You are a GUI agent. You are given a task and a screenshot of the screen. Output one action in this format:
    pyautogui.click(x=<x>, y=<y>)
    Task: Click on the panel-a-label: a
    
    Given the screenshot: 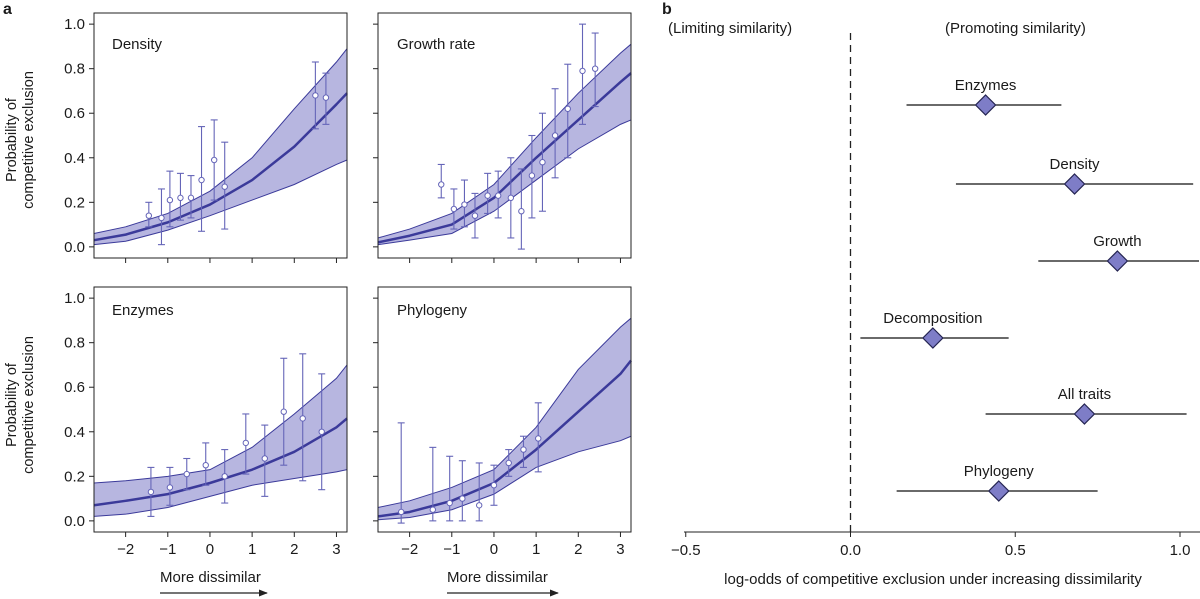 What is the action you would take?
    pyautogui.click(x=7, y=9)
    